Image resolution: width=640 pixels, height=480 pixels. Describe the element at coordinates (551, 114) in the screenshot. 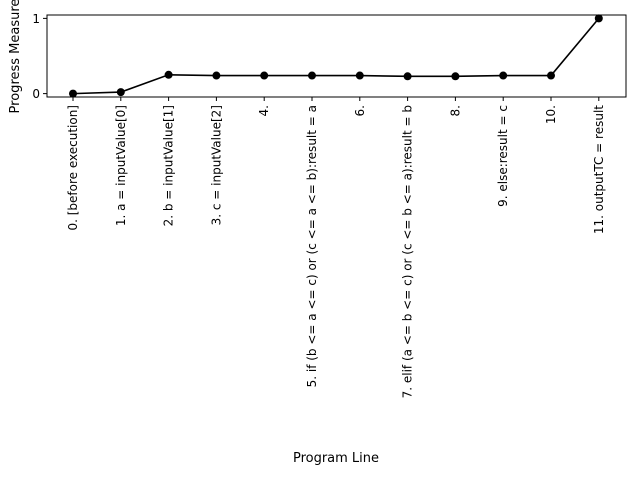

I see `x-tick-label: 10.` at that location.